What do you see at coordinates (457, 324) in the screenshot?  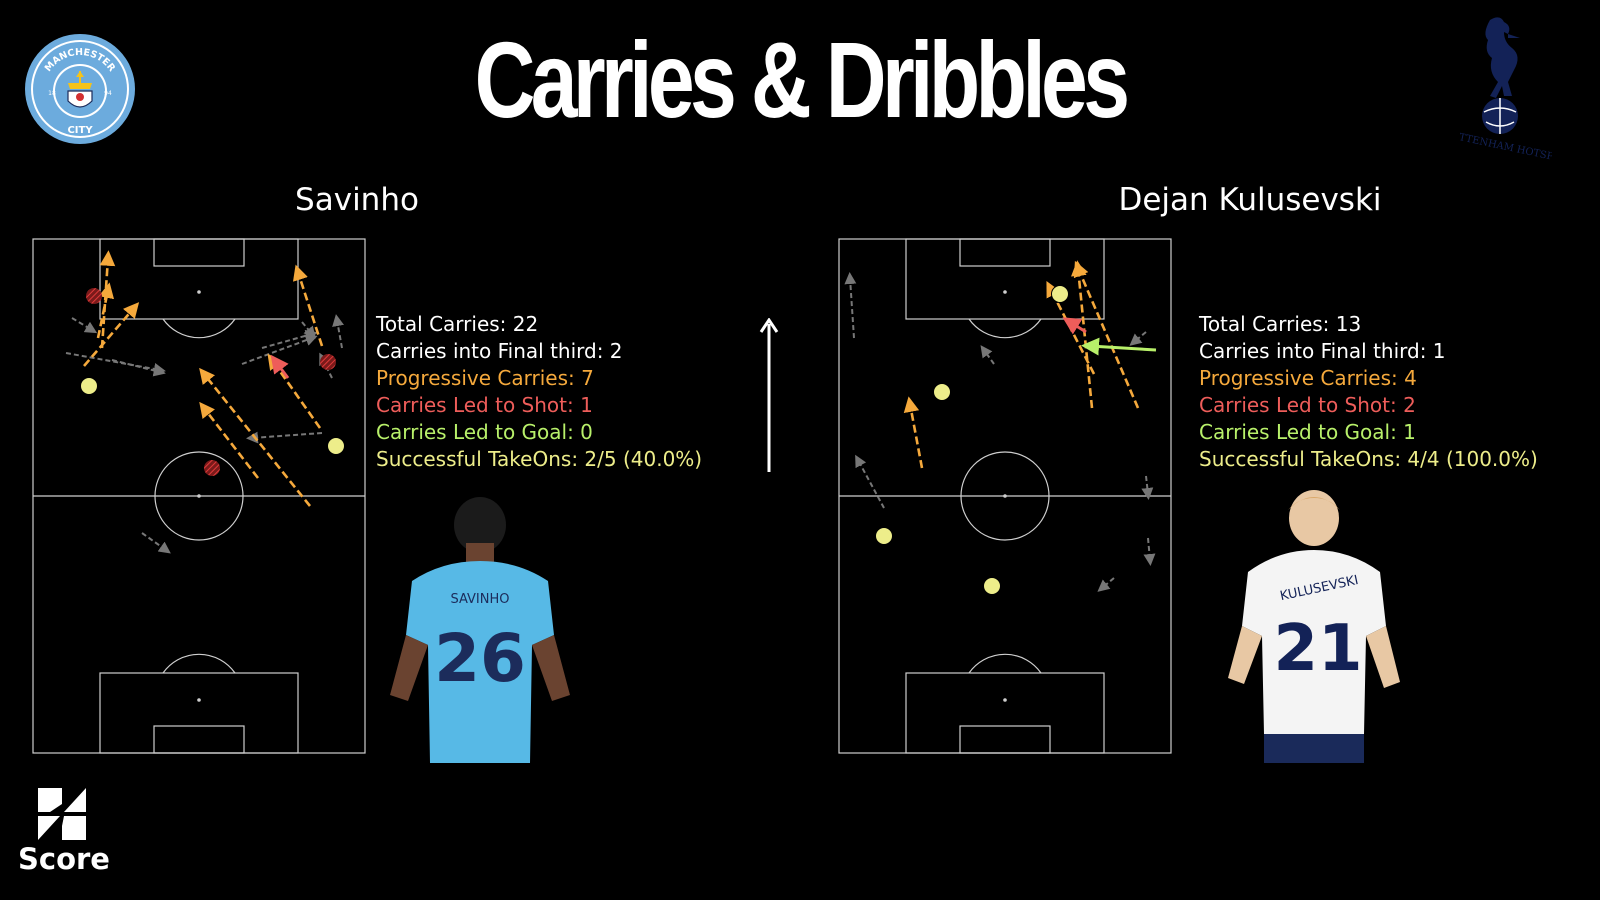 I see `stat-total-carries: Total Carries: 22` at bounding box center [457, 324].